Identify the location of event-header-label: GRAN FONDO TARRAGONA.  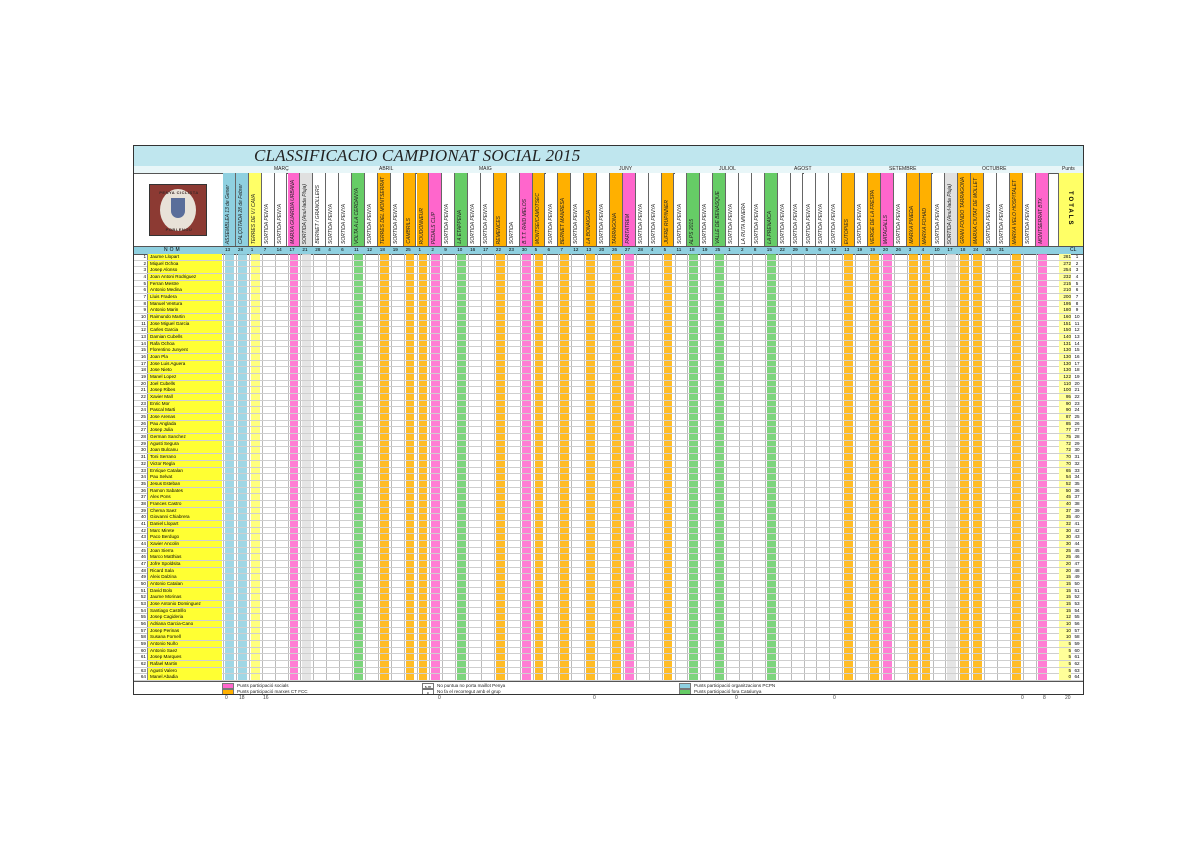
(963, 210).